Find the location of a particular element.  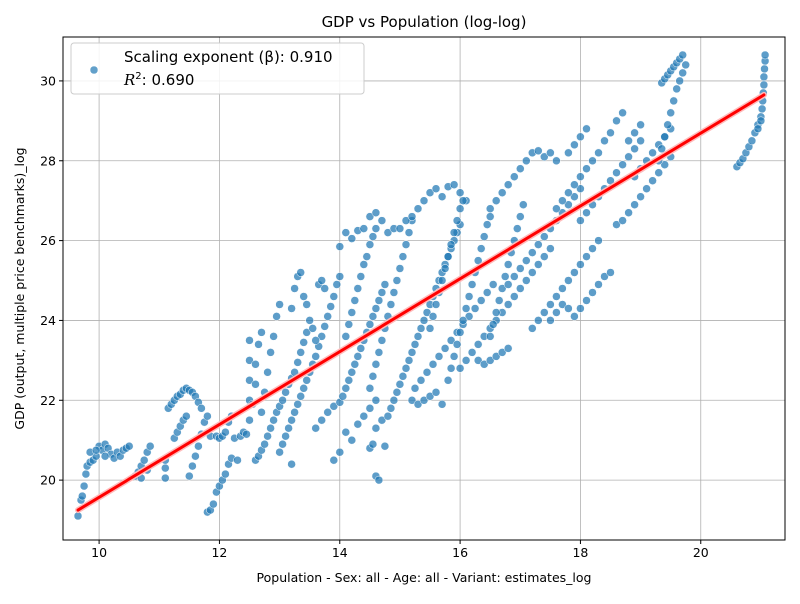

y-axis-ticks: 20 22 24 26 28 30 is located at coordinates (51, 280).